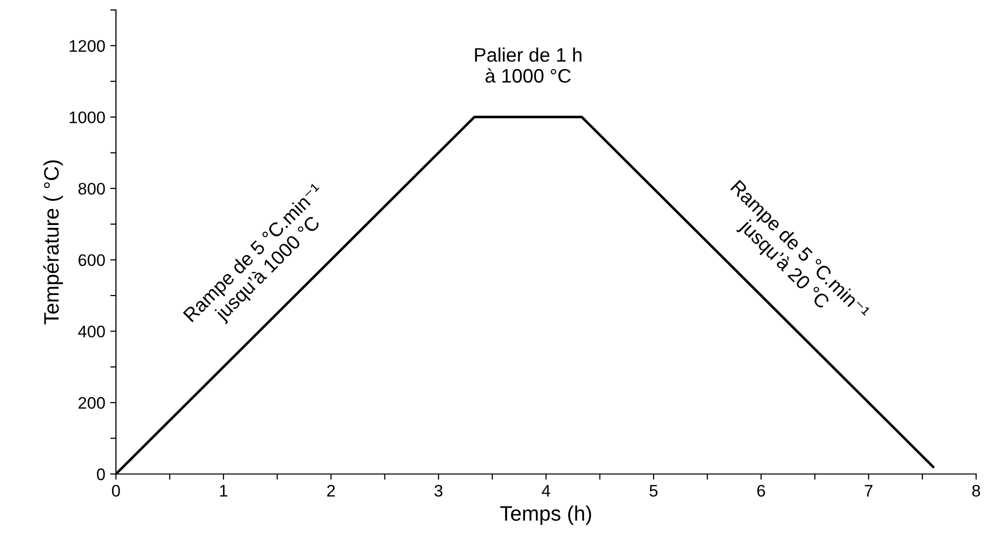 The image size is (986, 554). I want to click on y-tick-label: 1200, so click(87, 46).